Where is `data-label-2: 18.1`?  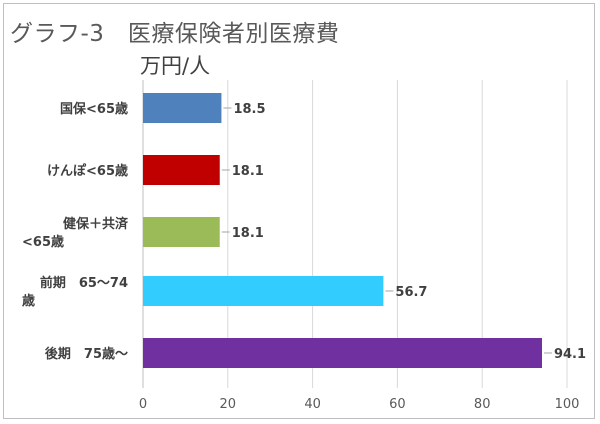
data-label-2: 18.1 is located at coordinates (248, 171).